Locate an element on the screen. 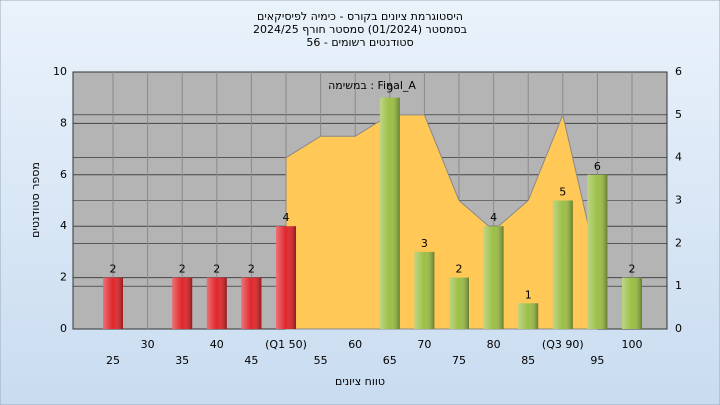  x-tick-label: (Q3 90) is located at coordinates (563, 344).